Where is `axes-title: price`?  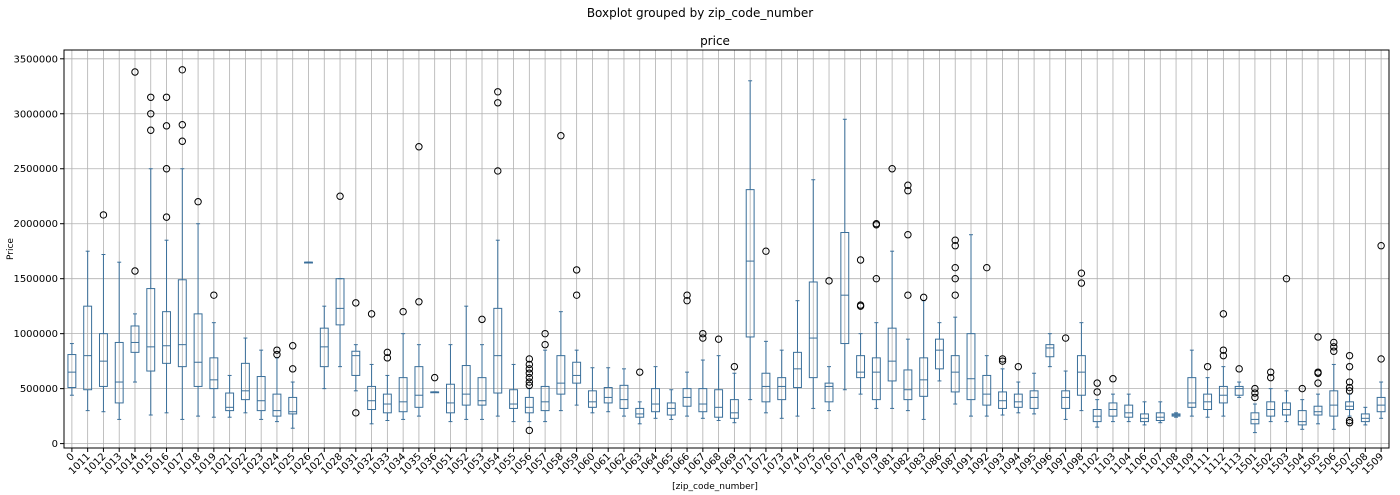
axes-title: price is located at coordinates (715, 41).